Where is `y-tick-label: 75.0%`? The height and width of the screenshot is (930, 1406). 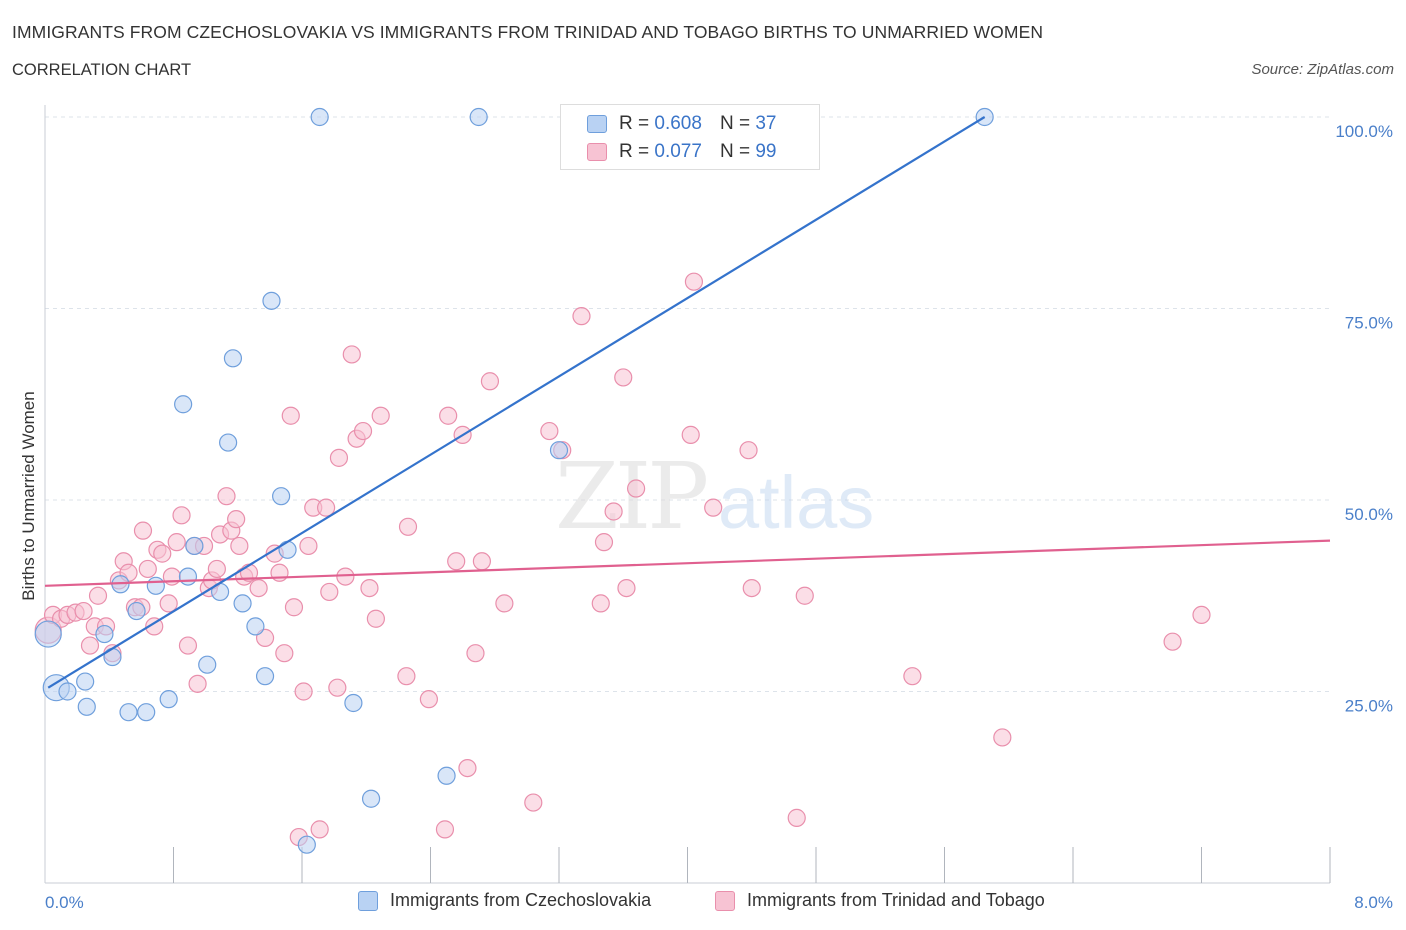
y-tick-label: 75.0% is located at coordinates (1369, 323).